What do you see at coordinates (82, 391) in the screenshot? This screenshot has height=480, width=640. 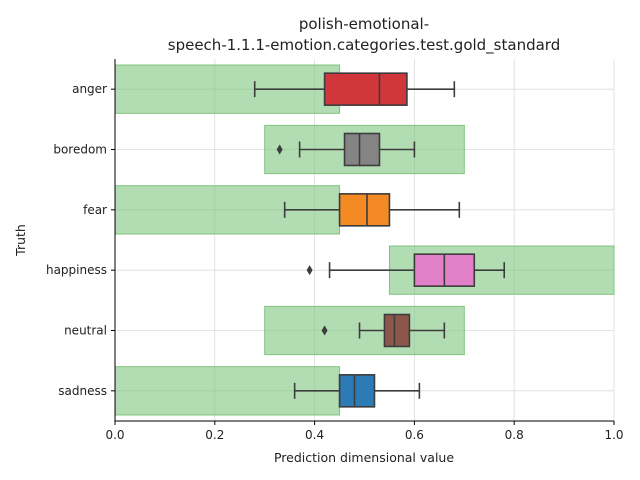 I see `y-tick-label-sadness: sadness` at bounding box center [82, 391].